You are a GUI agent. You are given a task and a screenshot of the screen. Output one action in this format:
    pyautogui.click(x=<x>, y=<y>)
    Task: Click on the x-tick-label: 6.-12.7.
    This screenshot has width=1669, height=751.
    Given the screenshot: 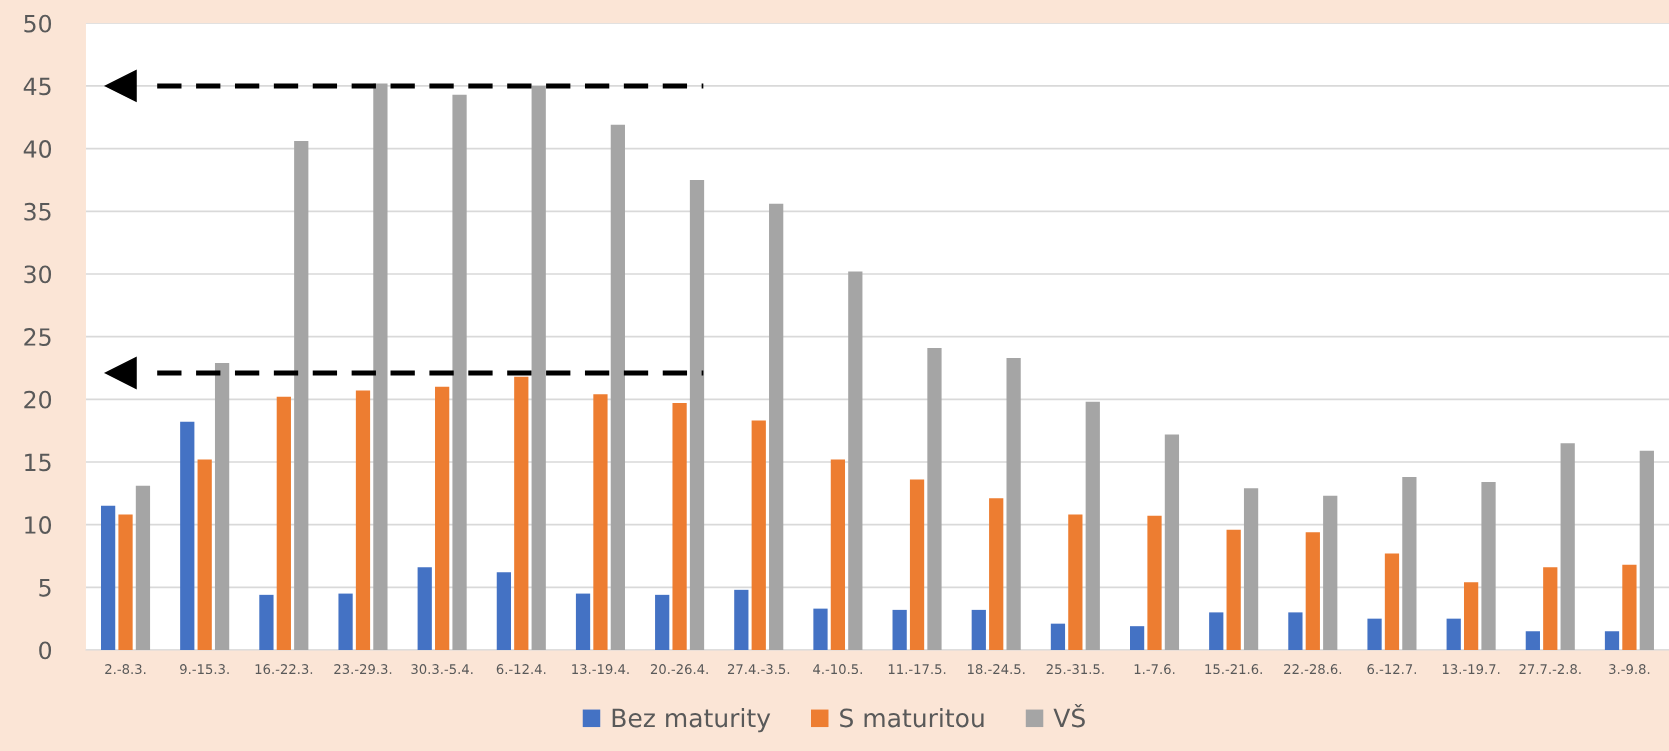 What is the action you would take?
    pyautogui.click(x=1392, y=669)
    